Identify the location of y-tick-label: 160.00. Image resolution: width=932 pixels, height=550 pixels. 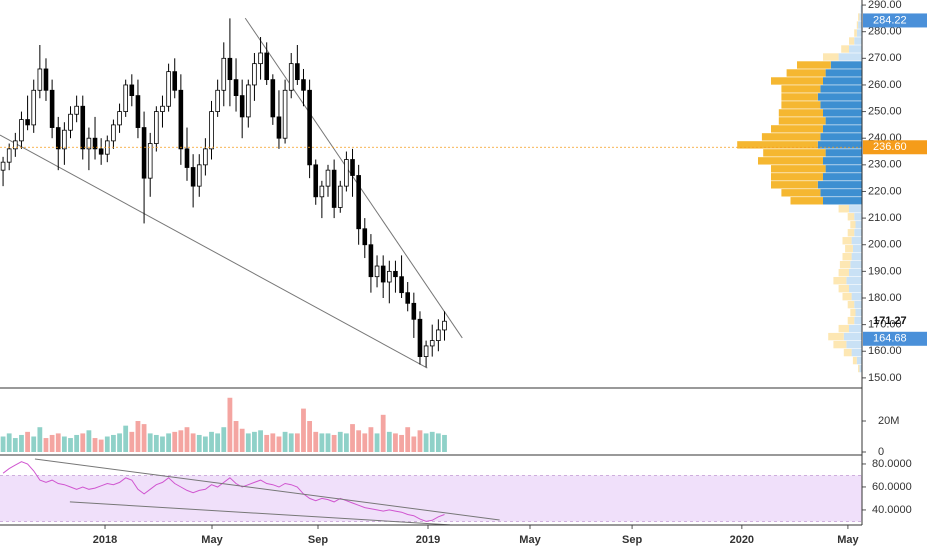
(885, 351).